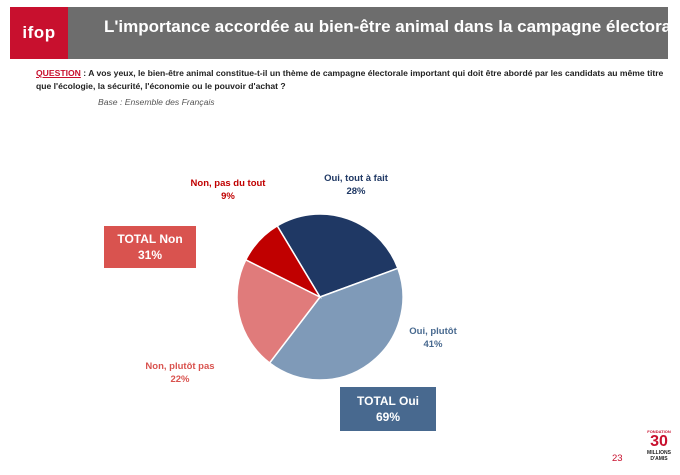  Describe the element at coordinates (659, 431) in the screenshot. I see `brand-top: FONDATION` at that location.